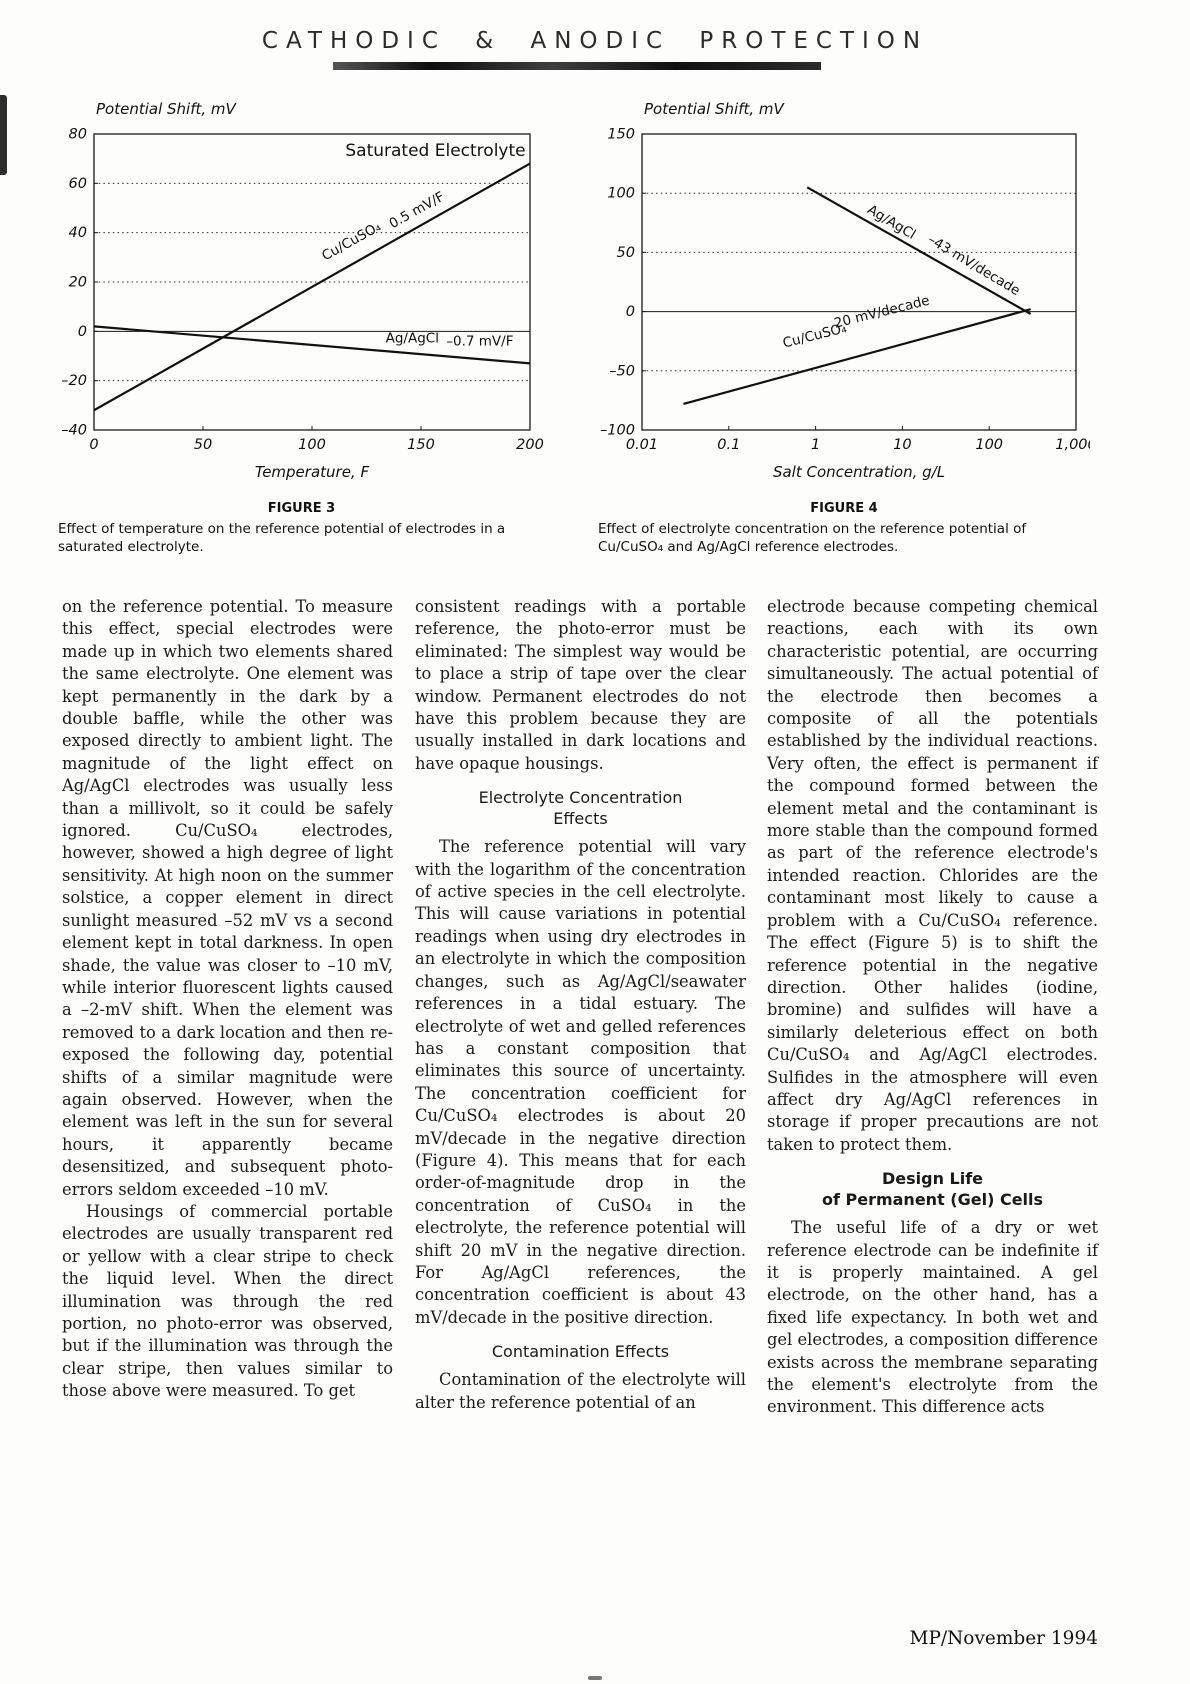 The width and height of the screenshot is (1190, 1684). What do you see at coordinates (74, 431) in the screenshot?
I see `svg-text: –40` at bounding box center [74, 431].